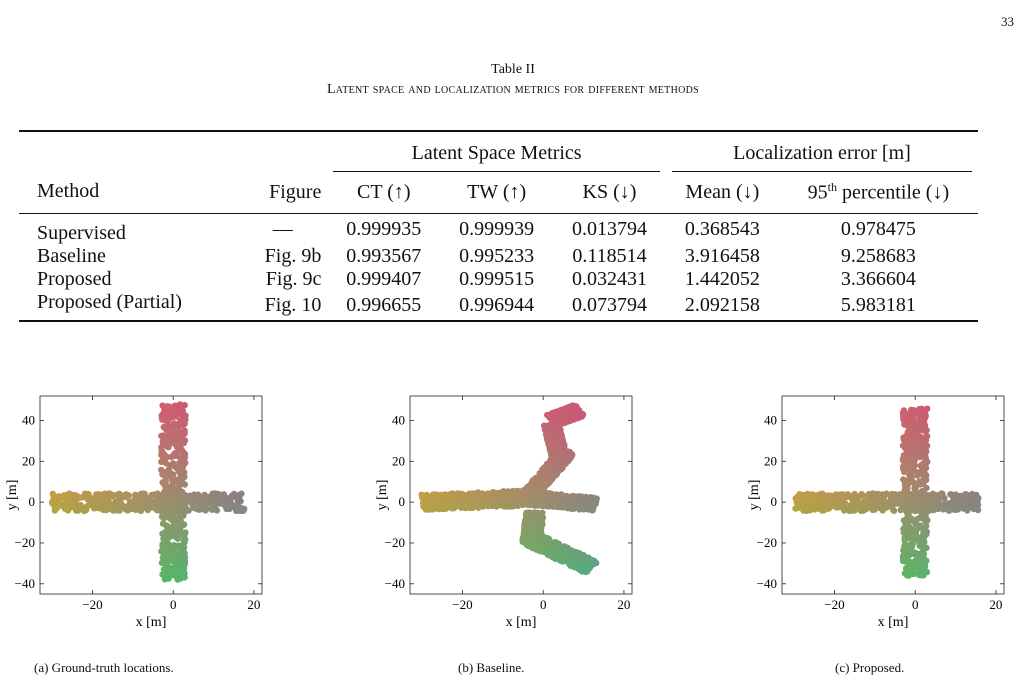 The image size is (1026, 680). What do you see at coordinates (12, 495) in the screenshot?
I see `y-axis-label: y [m]` at bounding box center [12, 495].